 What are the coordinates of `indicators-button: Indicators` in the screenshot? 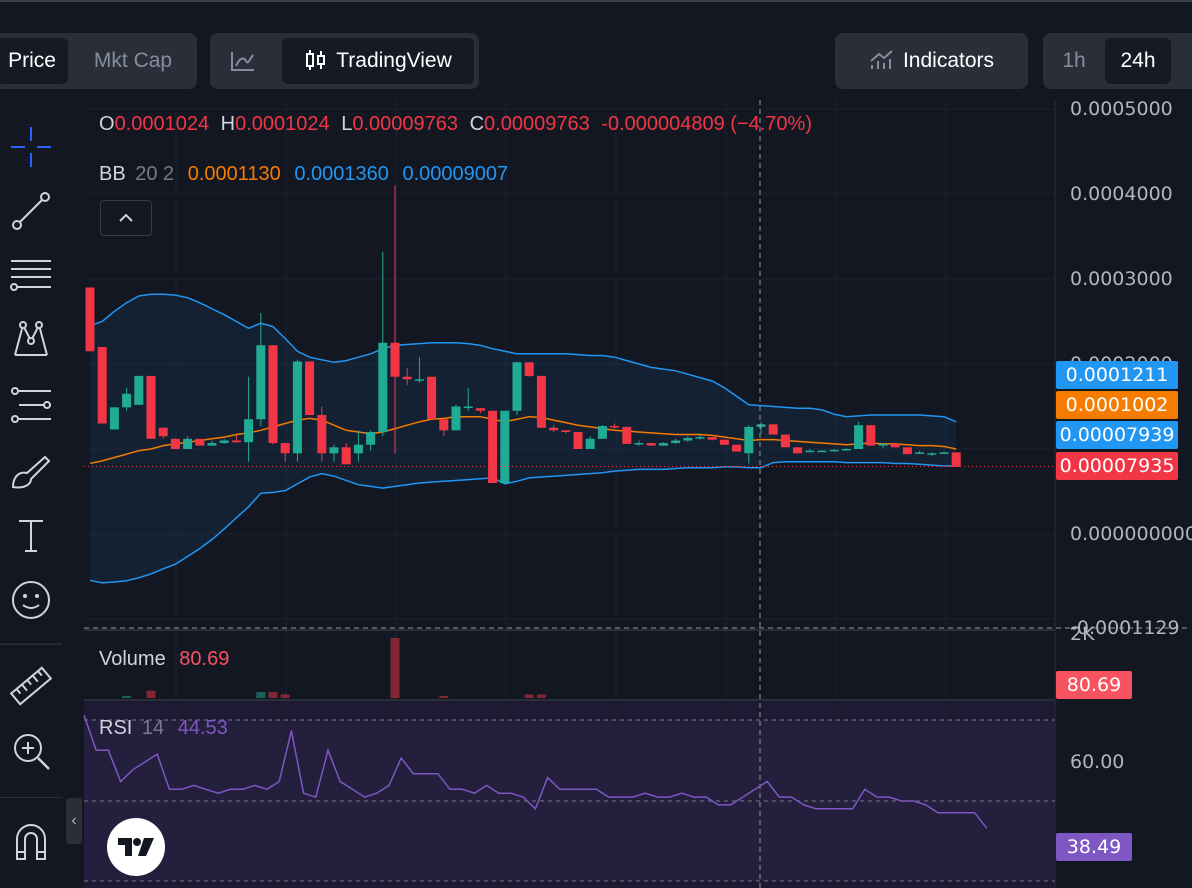 It's located at (931, 61).